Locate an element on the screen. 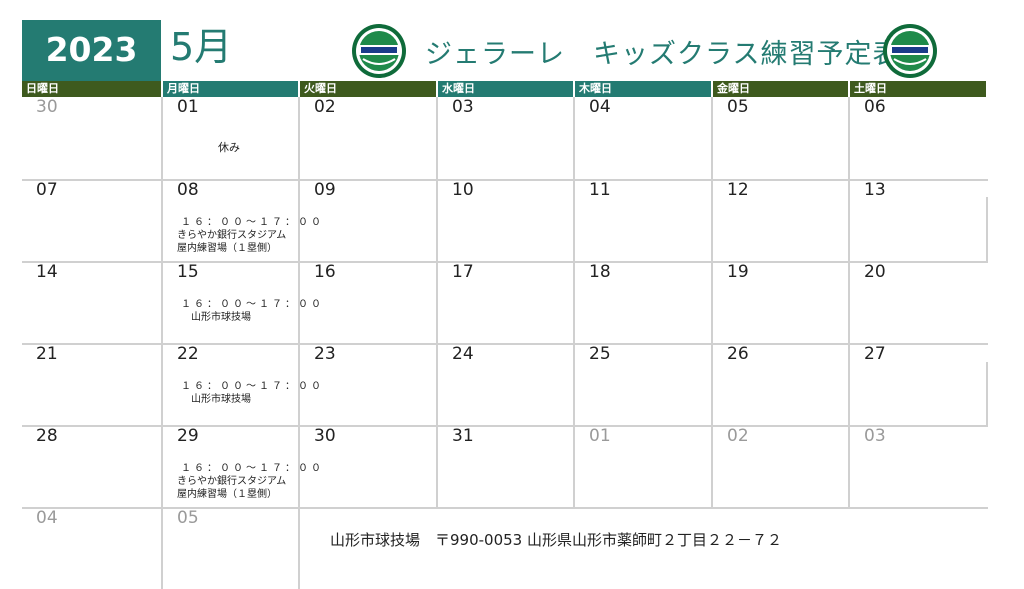 Image resolution: width=1024 pixels, height=589 pixels. calendar-day: 18 is located at coordinates (600, 272).